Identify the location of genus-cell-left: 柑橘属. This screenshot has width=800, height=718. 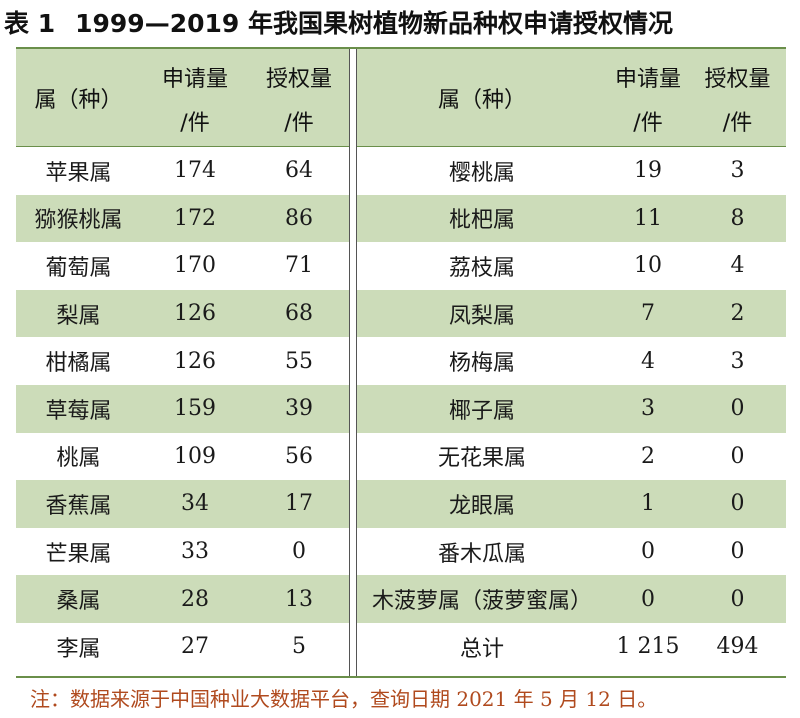
(78, 364).